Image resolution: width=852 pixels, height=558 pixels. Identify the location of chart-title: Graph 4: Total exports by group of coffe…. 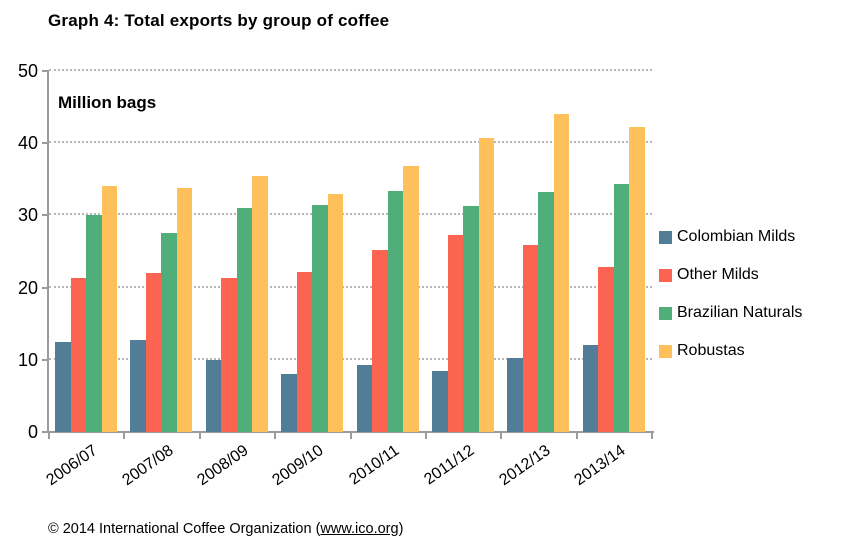
(219, 20).